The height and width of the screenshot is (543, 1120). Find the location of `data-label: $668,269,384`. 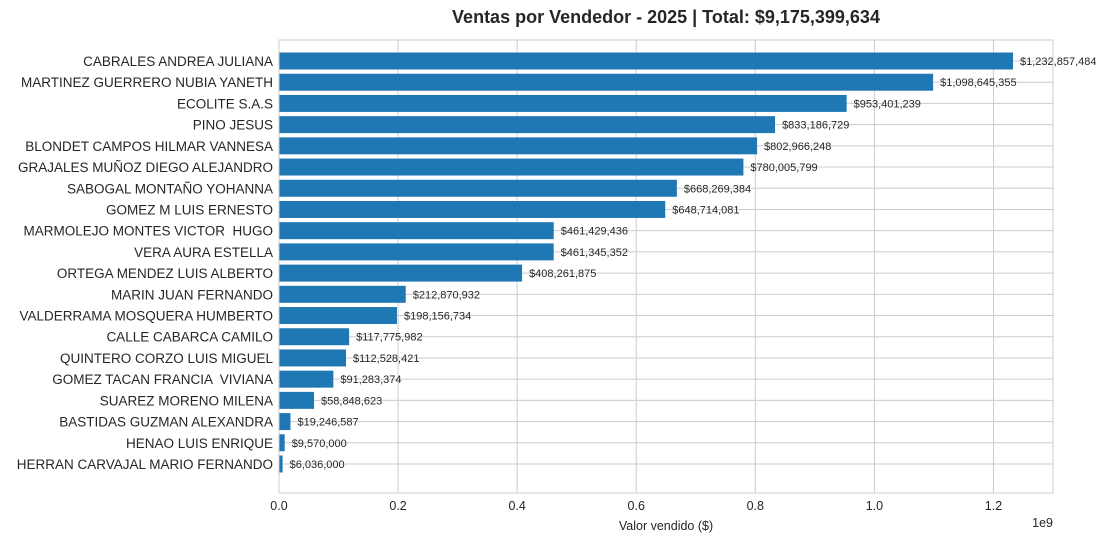

data-label: $668,269,384 is located at coordinates (717, 189).